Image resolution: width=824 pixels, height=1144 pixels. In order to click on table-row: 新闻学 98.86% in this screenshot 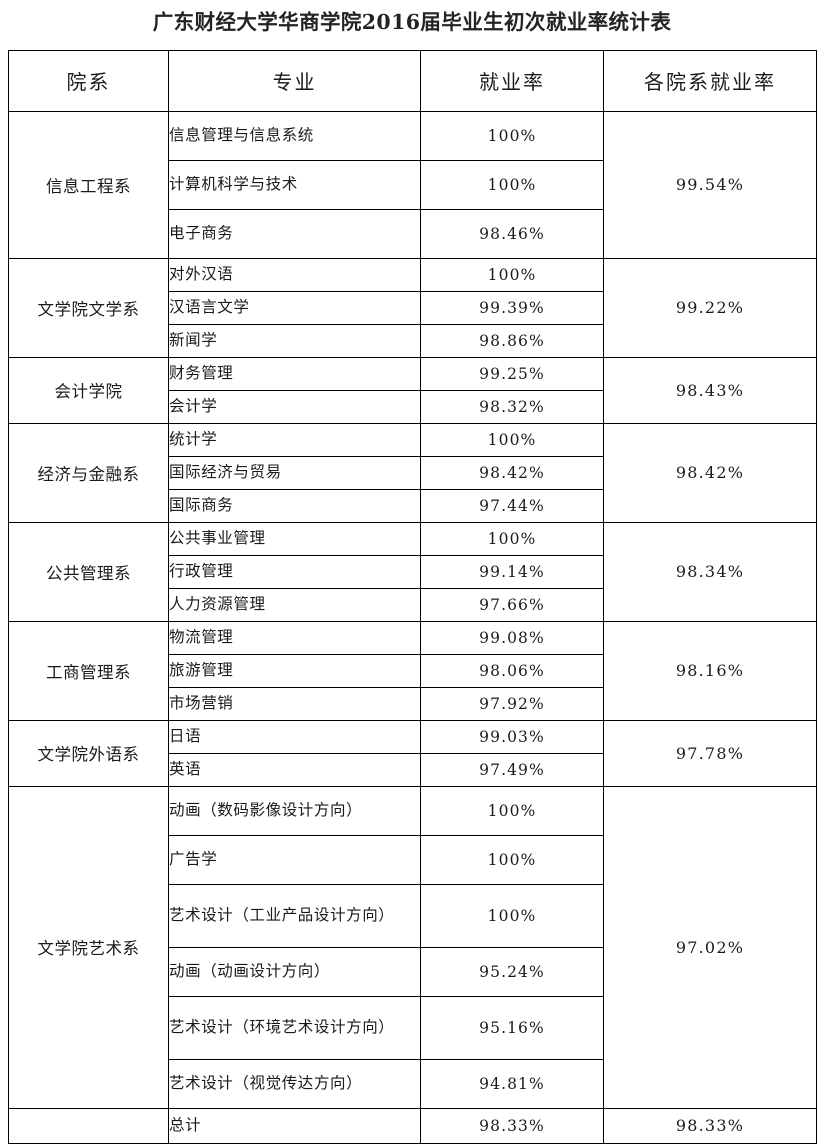, I will do `click(413, 340)`.